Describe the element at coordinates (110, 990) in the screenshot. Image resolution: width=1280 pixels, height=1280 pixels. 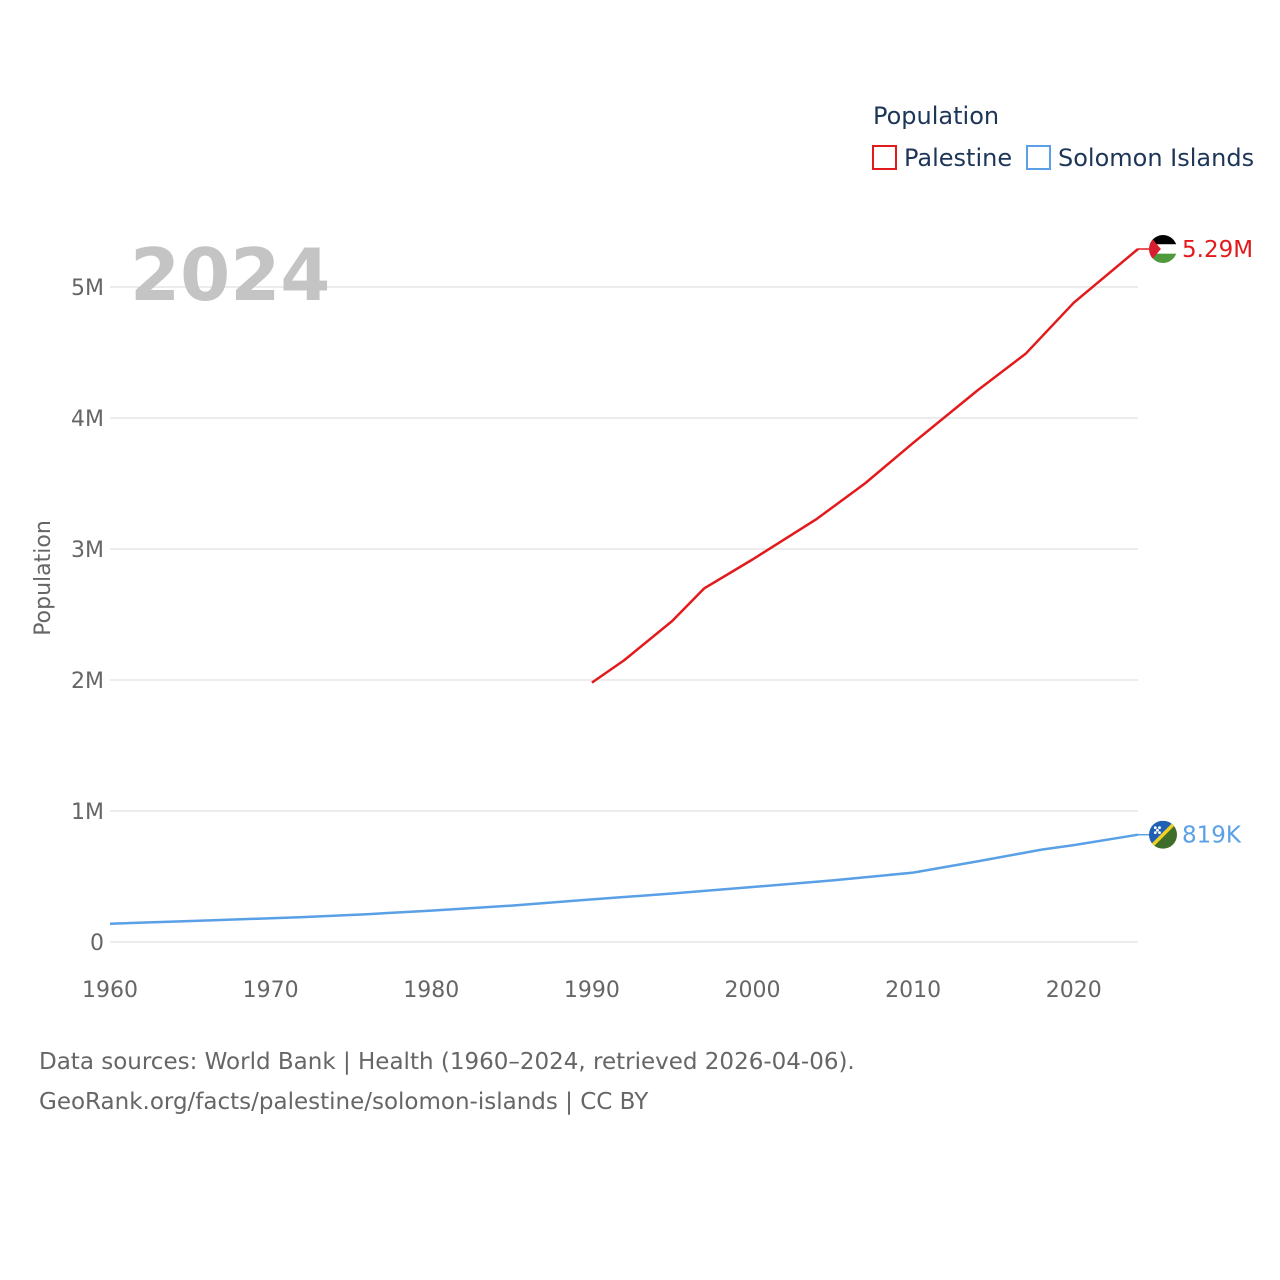
I see `x-tick-label: 1960` at that location.